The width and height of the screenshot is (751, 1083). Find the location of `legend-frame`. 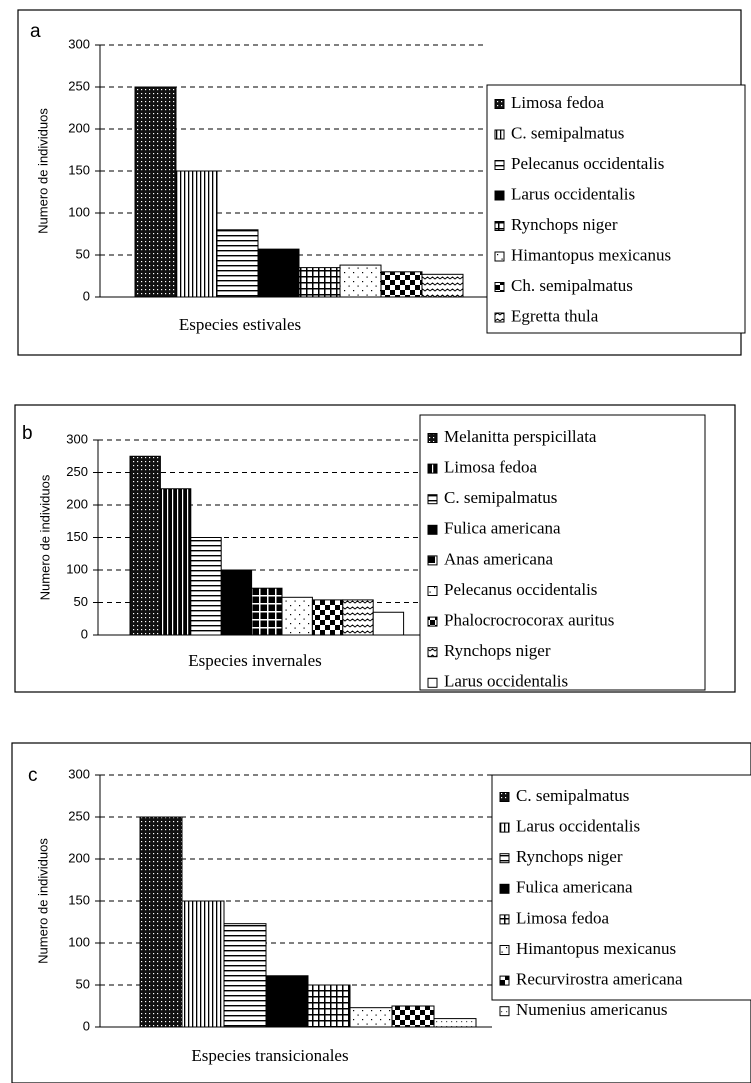

legend-frame is located at coordinates (621, 887).